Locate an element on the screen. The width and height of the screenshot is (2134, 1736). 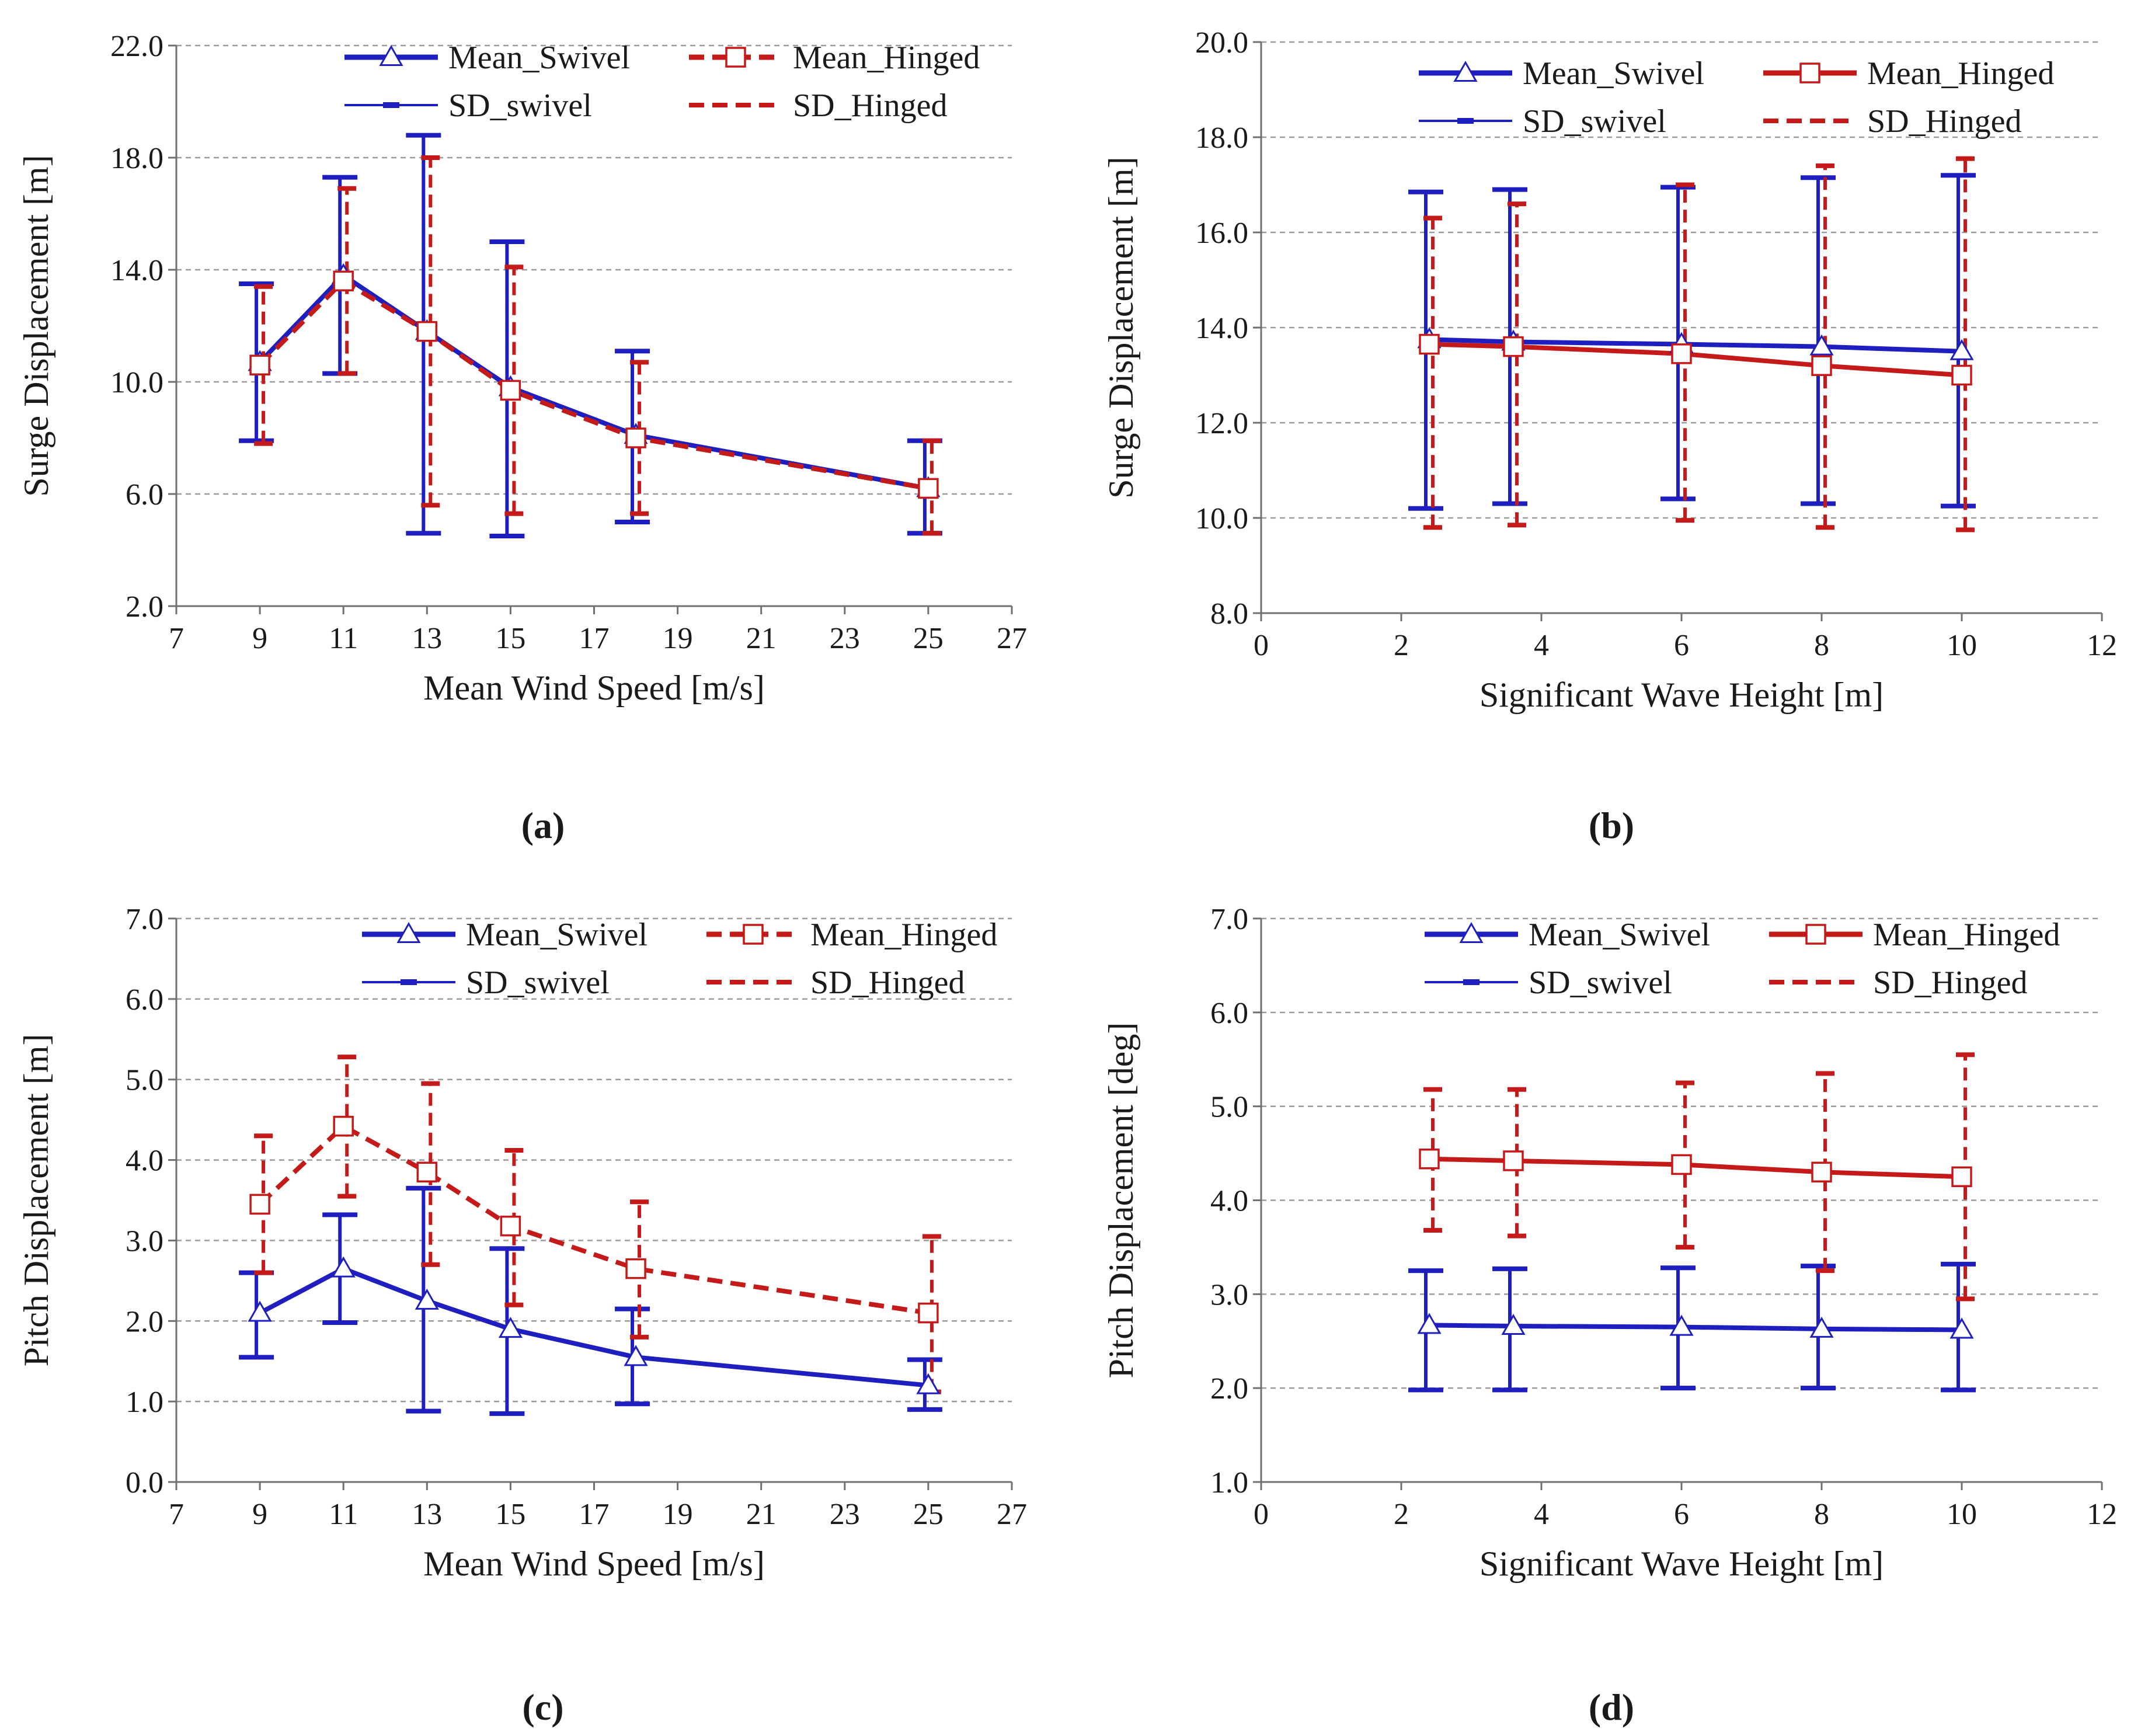
y-tick-label: 16.0 is located at coordinates (1221, 233).